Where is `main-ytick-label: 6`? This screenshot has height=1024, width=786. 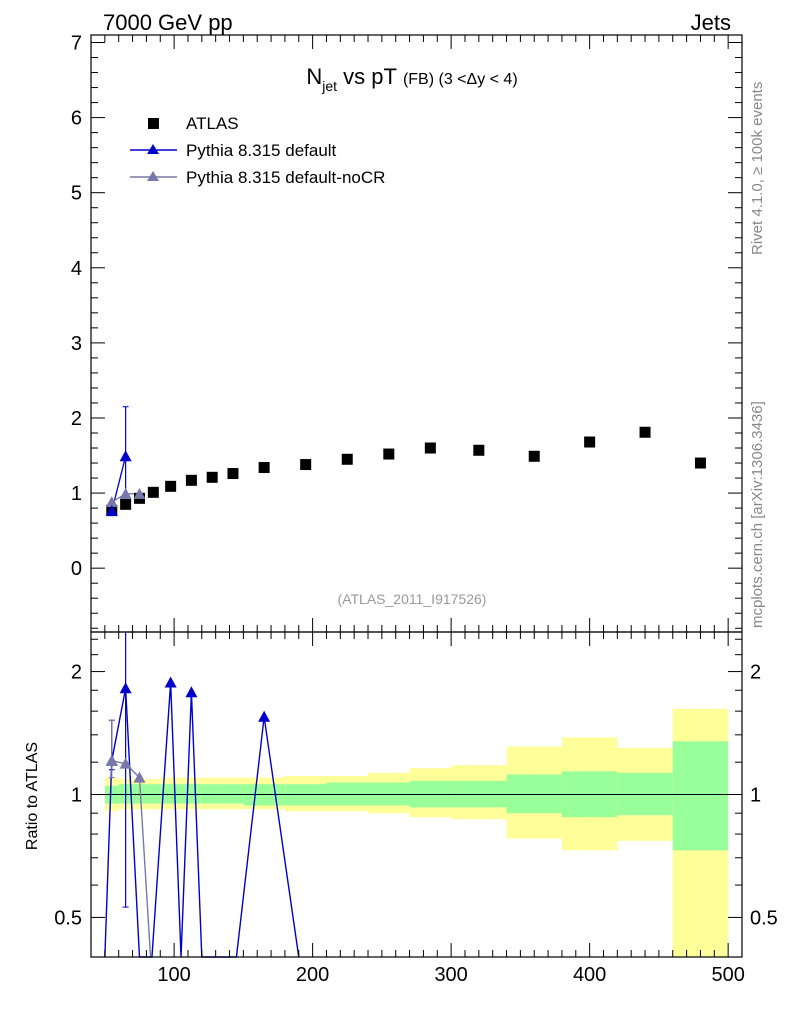
main-ytick-label: 6 is located at coordinates (76, 119).